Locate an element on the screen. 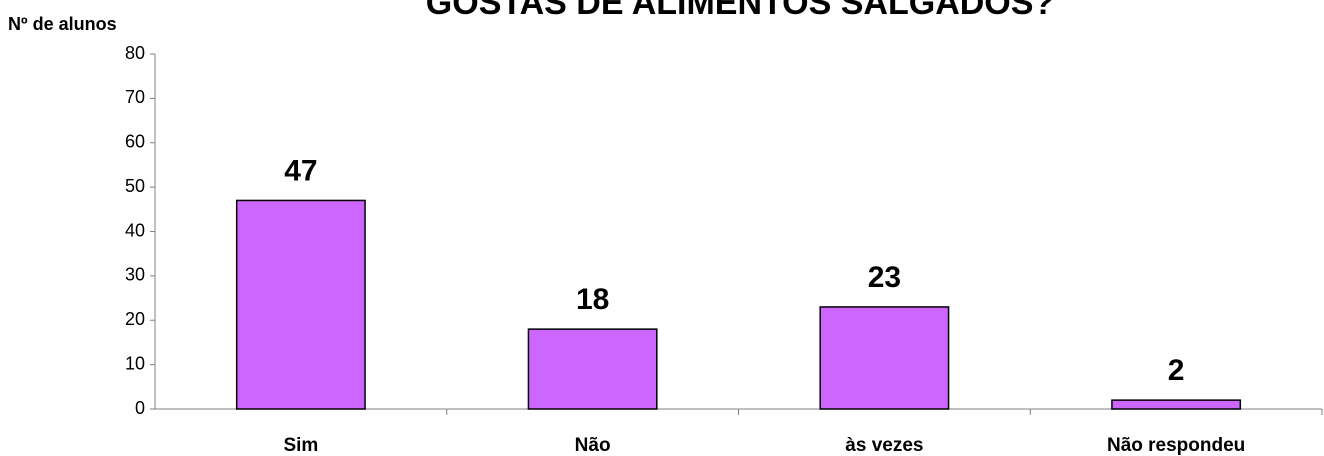  y-tick-label: 60 is located at coordinates (135, 142).